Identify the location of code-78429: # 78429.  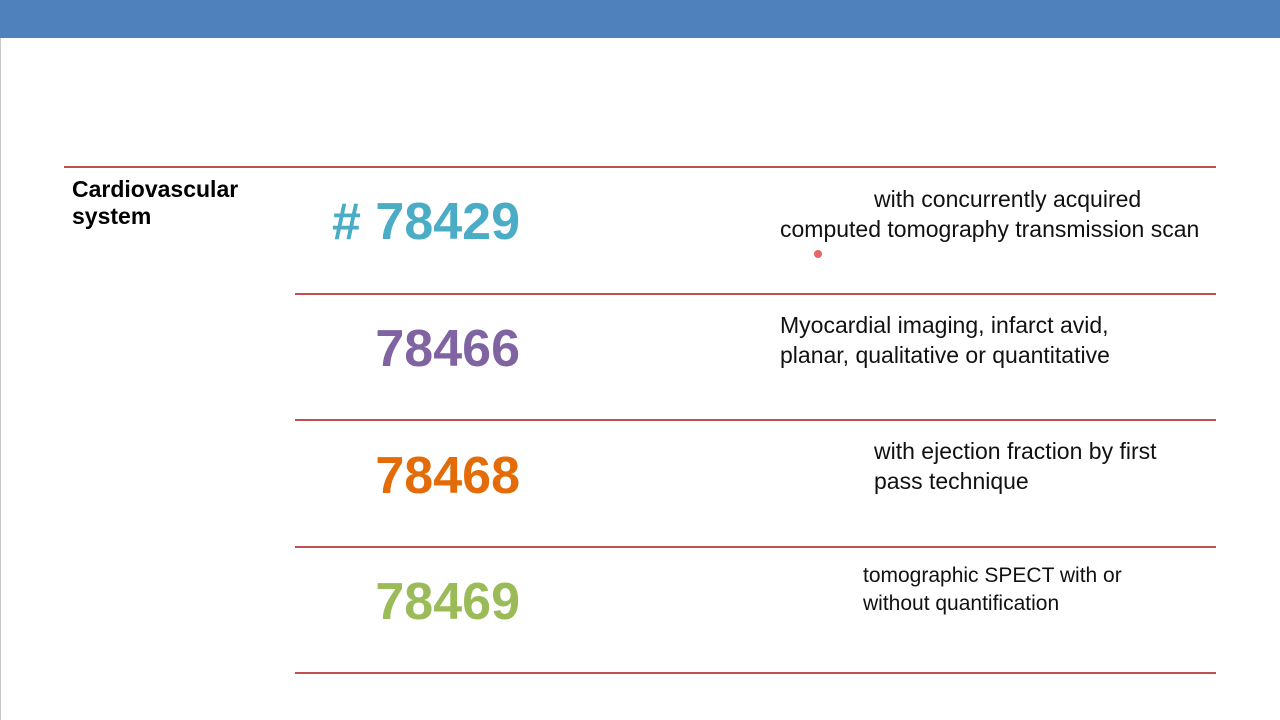
(426, 222).